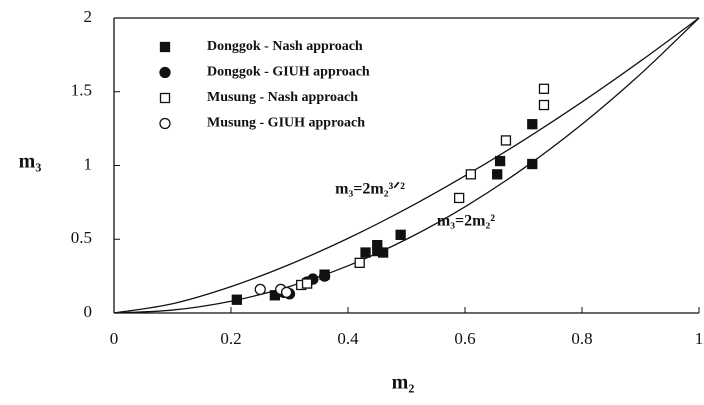  Describe the element at coordinates (30, 162) in the screenshot. I see `y-axis-label: m₃` at that location.